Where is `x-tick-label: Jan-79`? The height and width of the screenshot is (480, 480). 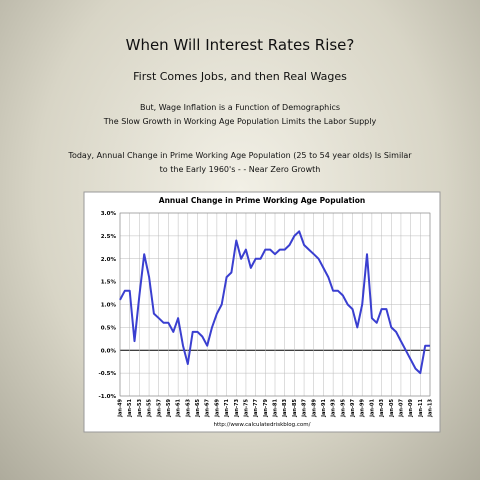 x-tick-label: Jan-79 is located at coordinates (266, 407).